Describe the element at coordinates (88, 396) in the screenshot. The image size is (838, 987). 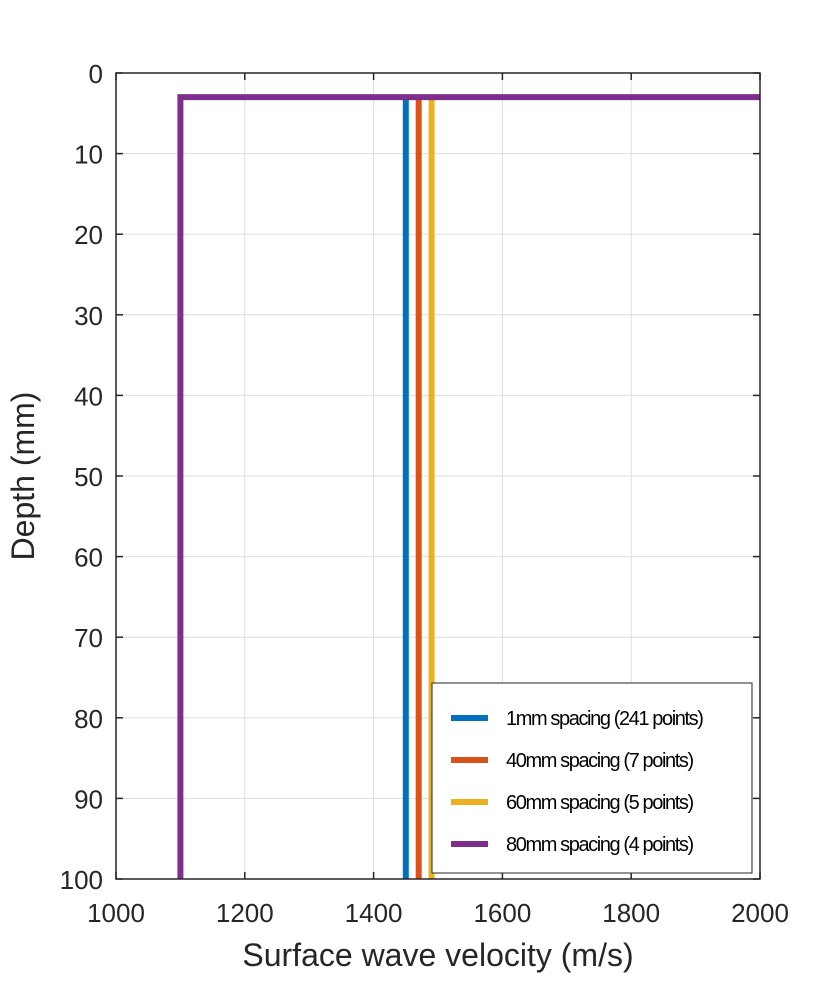
I see `y-tick-label: 40` at that location.